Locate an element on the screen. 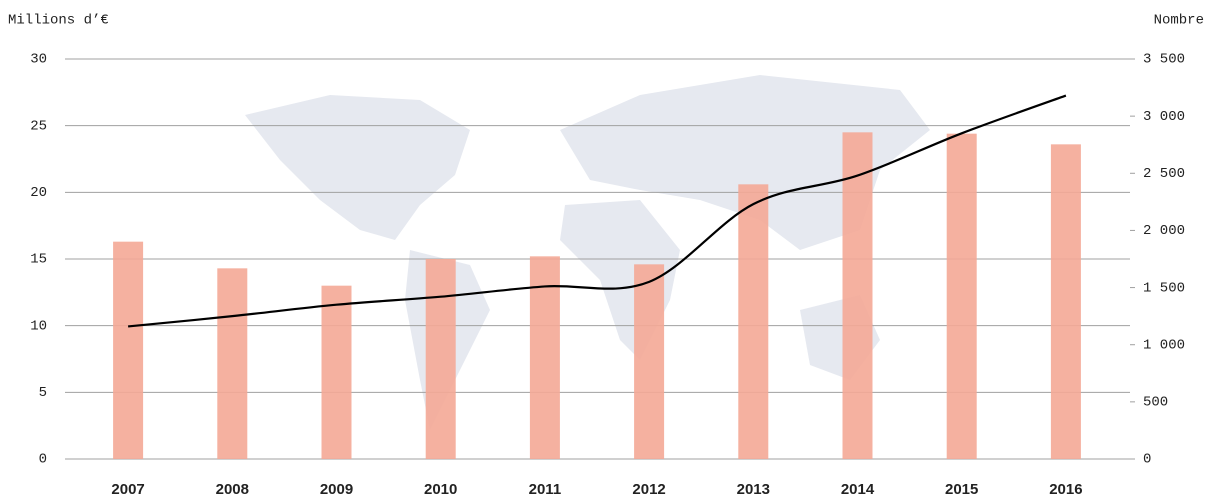 This screenshot has width=1207, height=502. x-tick-label: 2009 is located at coordinates (336, 489).